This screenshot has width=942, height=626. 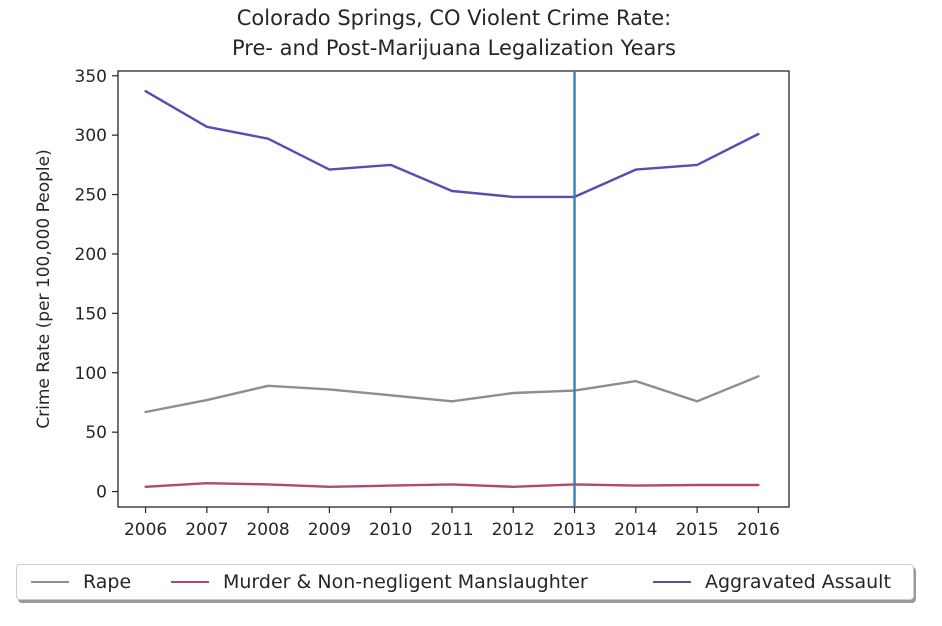 What do you see at coordinates (513, 530) in the screenshot?
I see `x-tick-label: 2012` at bounding box center [513, 530].